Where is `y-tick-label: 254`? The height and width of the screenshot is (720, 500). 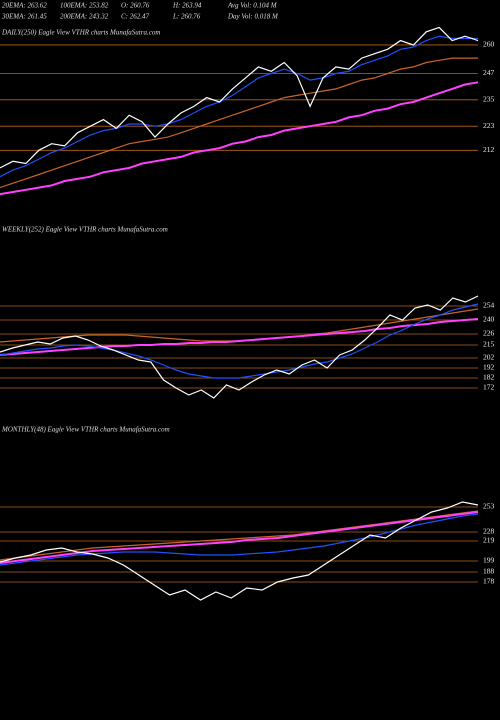
y-tick-label: 254 is located at coordinates (489, 305).